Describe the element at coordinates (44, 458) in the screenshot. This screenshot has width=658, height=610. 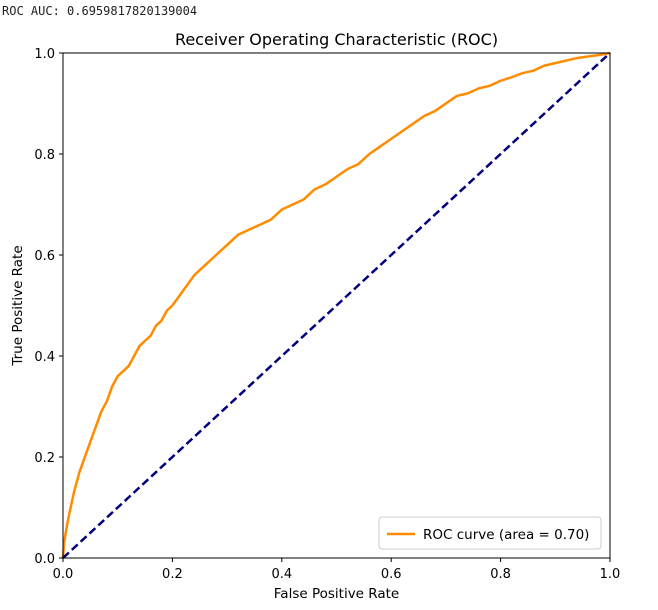
I see `y-tick-label: 0.2` at that location.